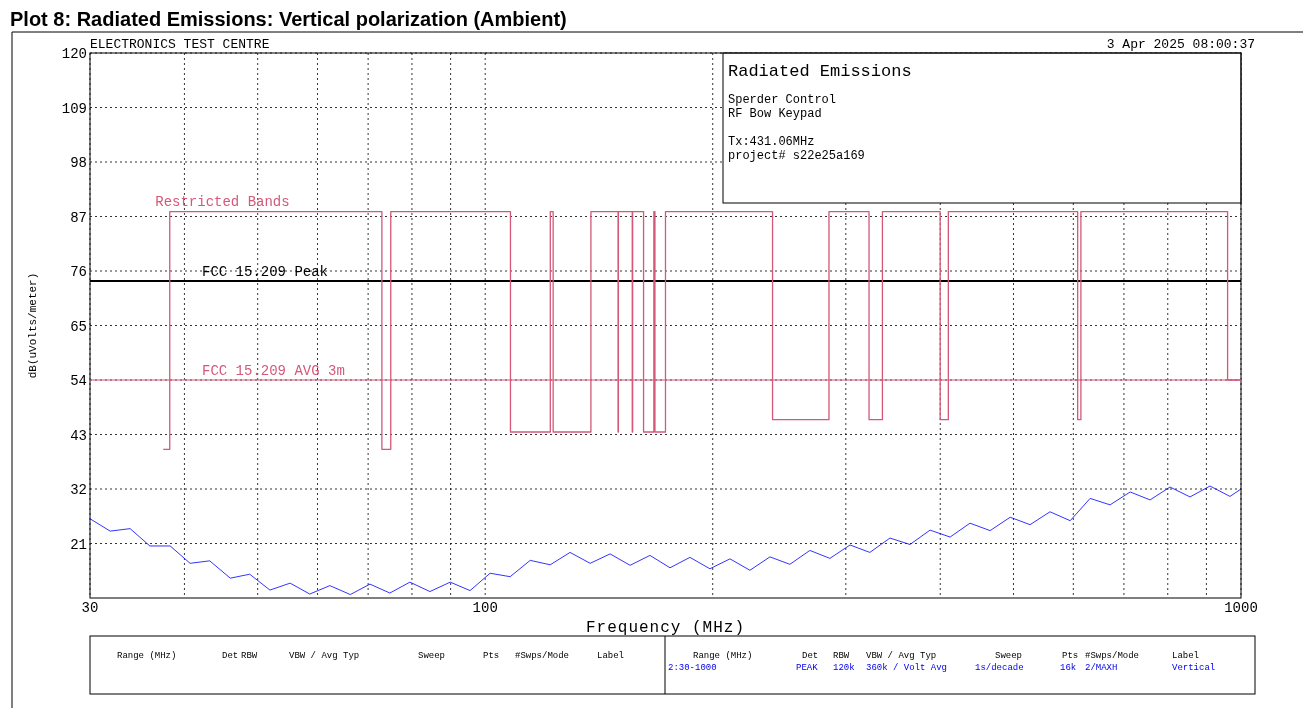 Image resolution: width=1311 pixels, height=715 pixels. I want to click on y-tick-label: 21, so click(78, 544).